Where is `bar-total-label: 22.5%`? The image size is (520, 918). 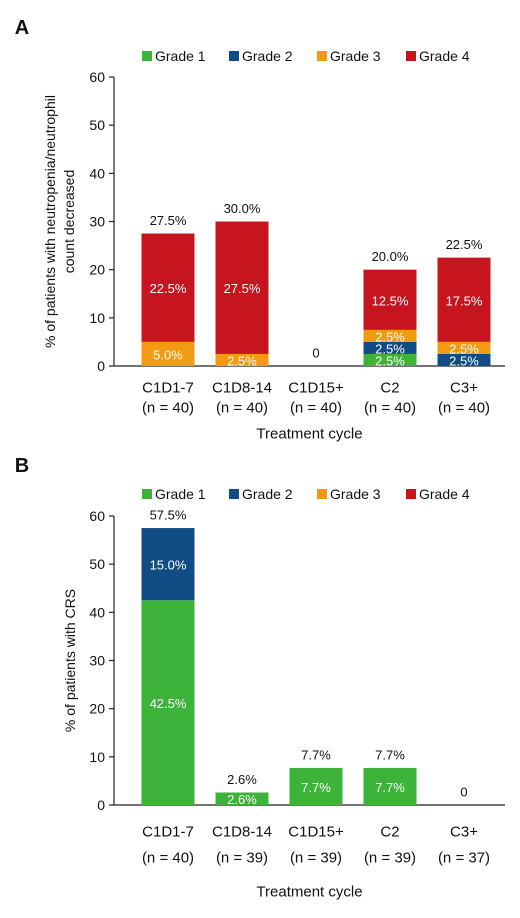
bar-total-label: 22.5% is located at coordinates (464, 244).